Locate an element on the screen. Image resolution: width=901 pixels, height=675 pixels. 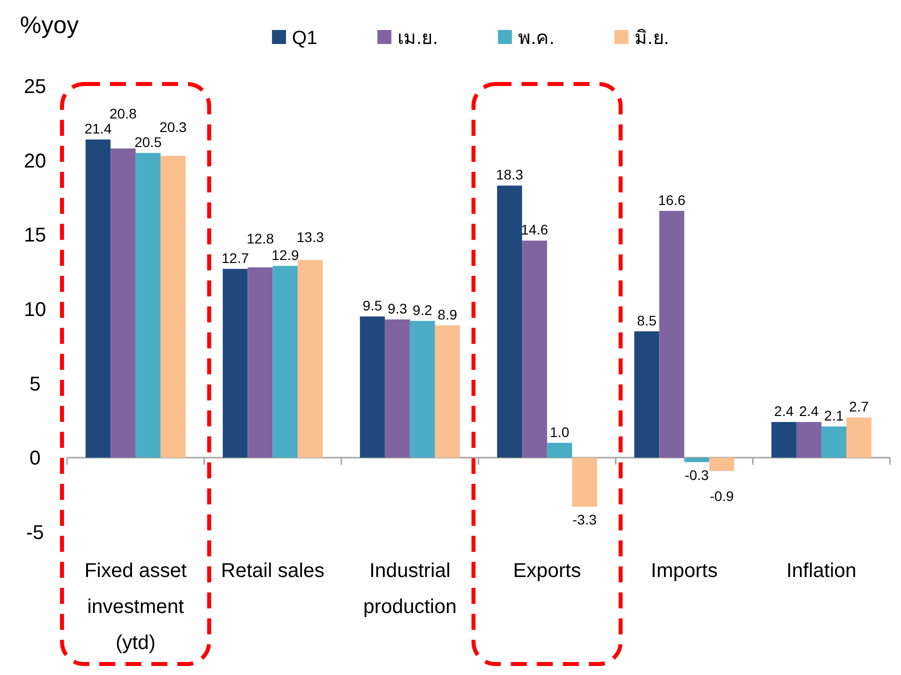
legend-label: Q1 is located at coordinates (305, 38).